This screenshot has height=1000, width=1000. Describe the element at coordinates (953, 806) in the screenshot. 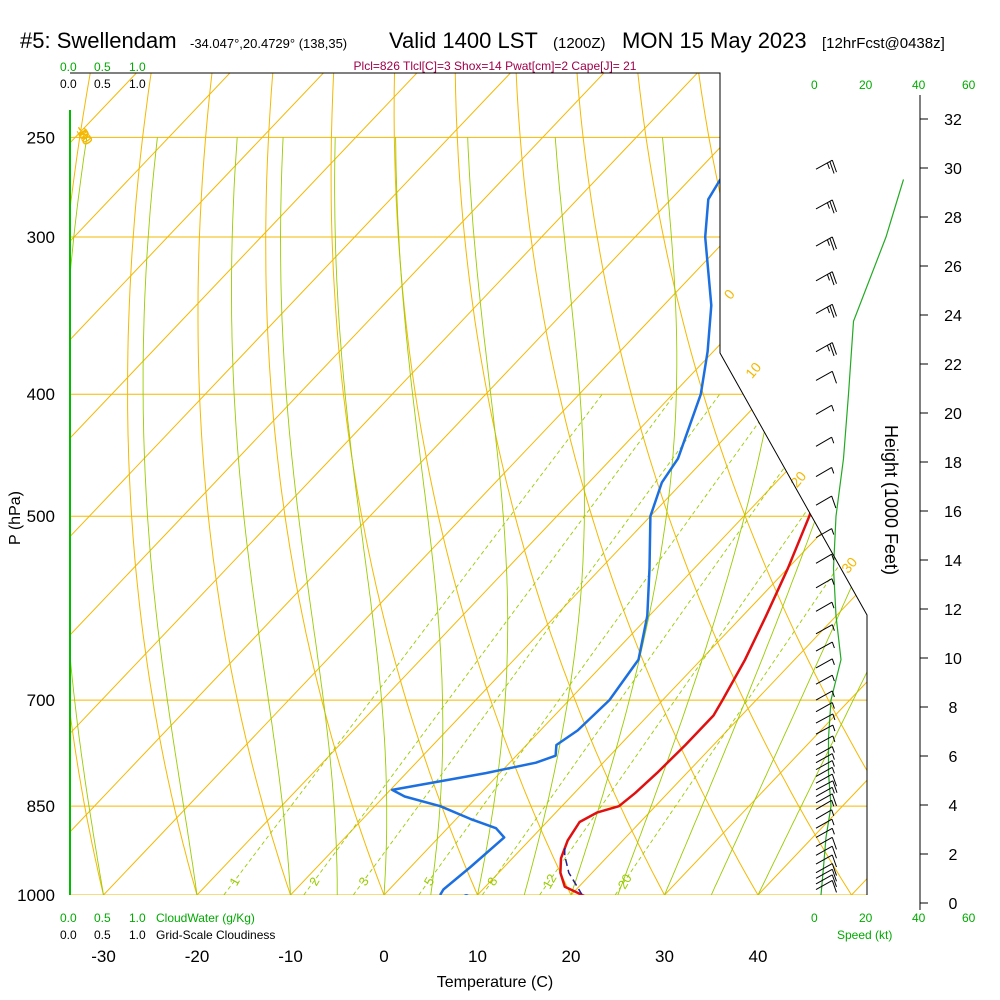

I see `height-tick-label: 4` at that location.